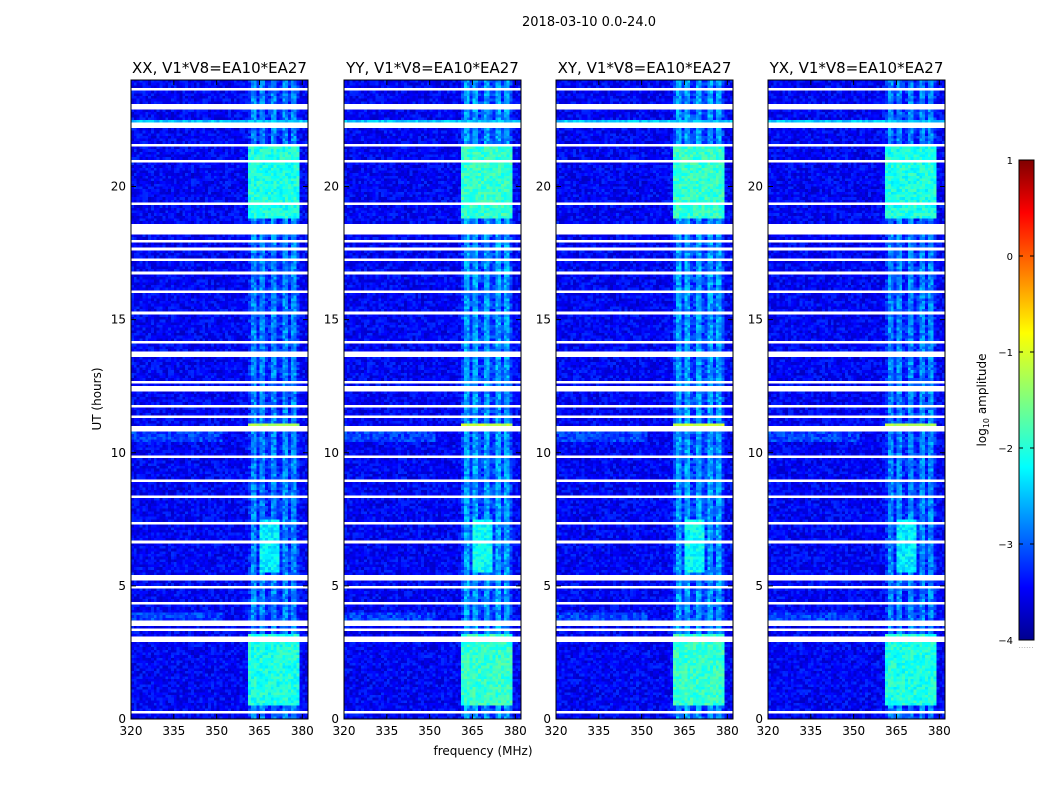 Image resolution: width=1050 pixels, height=800 pixels. What do you see at coordinates (1016, 401) in the screenshot?
I see `colorbar-ticks: 1 0 −1 −2 −3 −4` at bounding box center [1016, 401].